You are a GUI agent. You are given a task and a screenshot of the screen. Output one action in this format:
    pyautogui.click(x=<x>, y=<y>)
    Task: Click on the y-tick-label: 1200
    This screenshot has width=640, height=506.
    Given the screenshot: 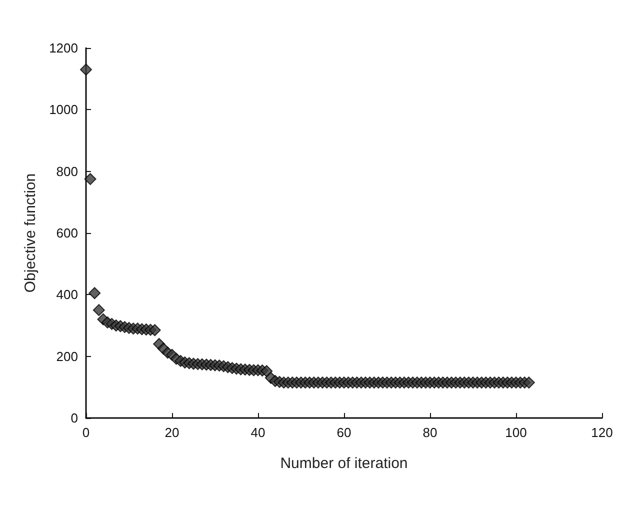 What is the action you would take?
    pyautogui.click(x=63, y=48)
    